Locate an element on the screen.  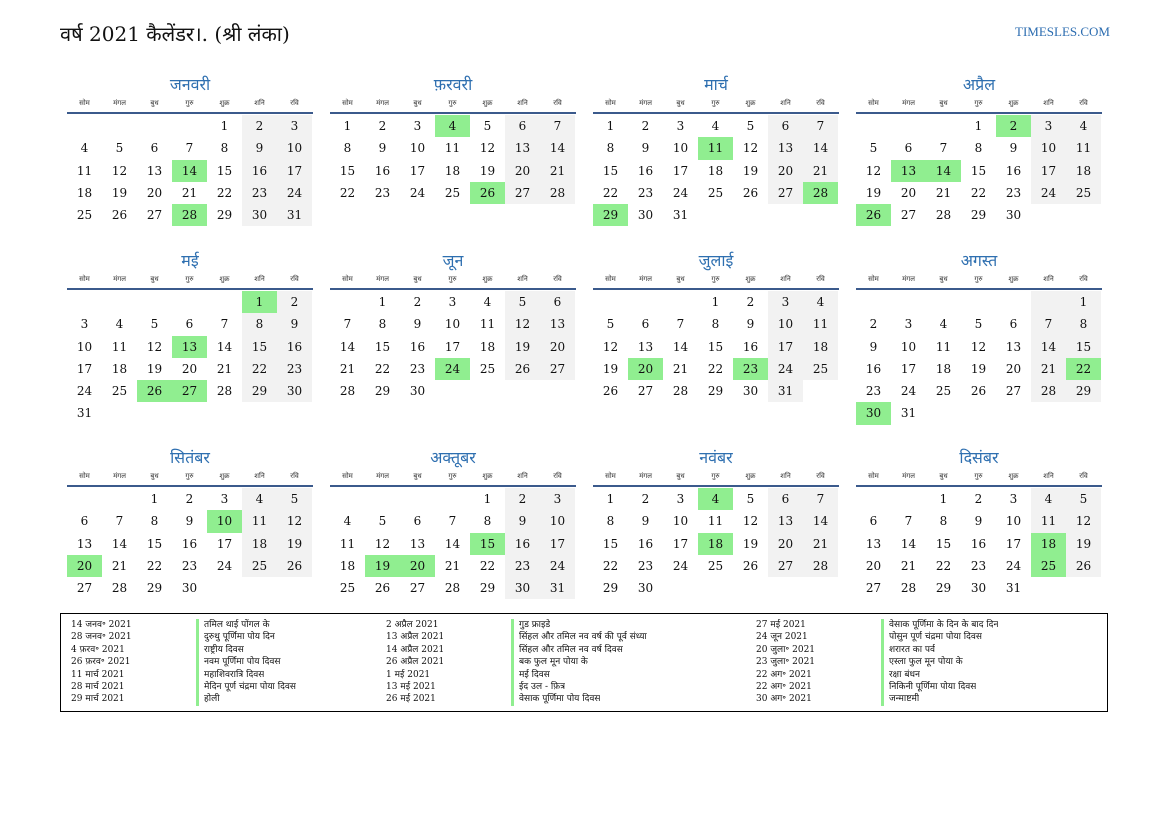
day-cell: 8 is located at coordinates (154, 521).